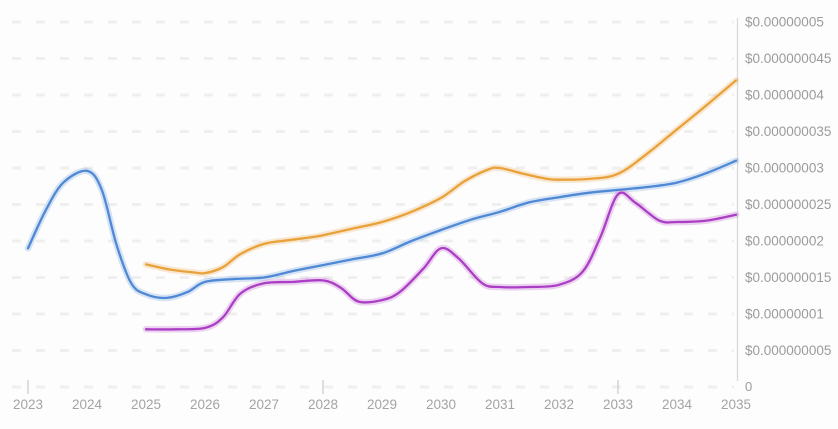 Image resolution: width=838 pixels, height=429 pixels. What do you see at coordinates (784, 241) in the screenshot?
I see `y-axis-label: $0.00000002` at bounding box center [784, 241].